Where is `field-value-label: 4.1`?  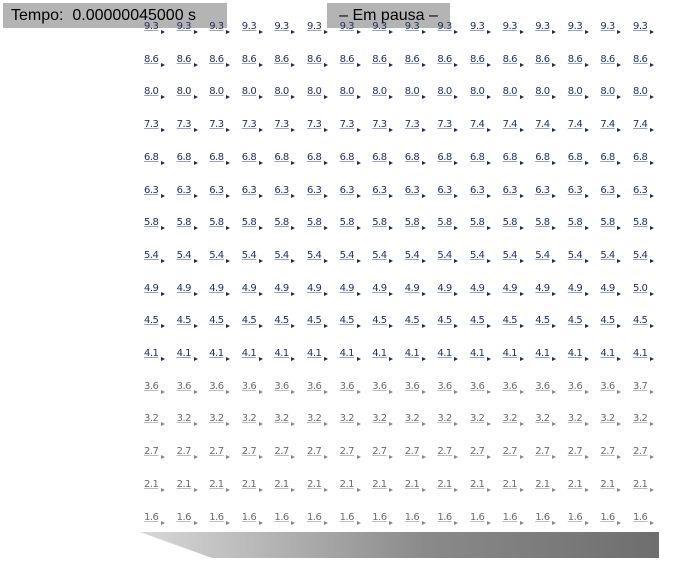 field-value-label: 4.1 is located at coordinates (184, 353).